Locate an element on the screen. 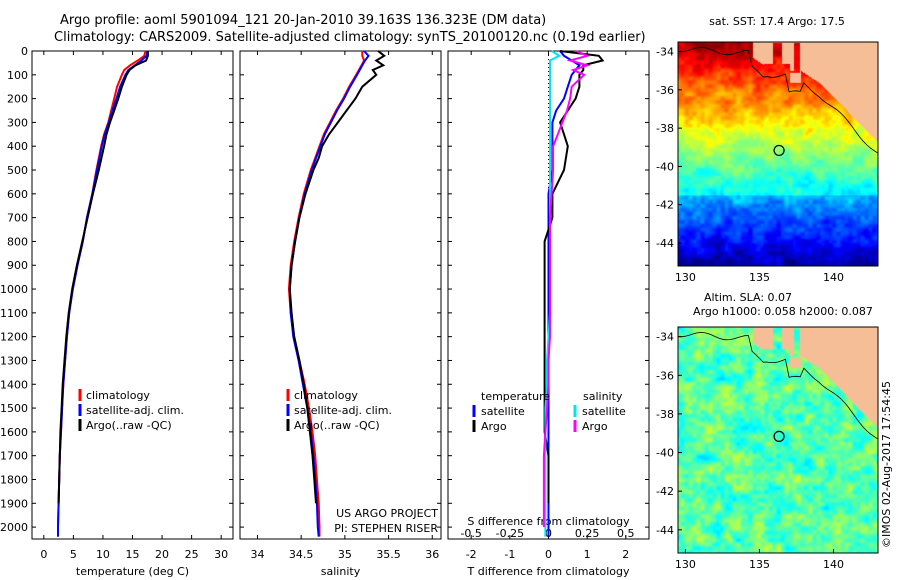  depth-tick-label: 200 is located at coordinates (17, 99).